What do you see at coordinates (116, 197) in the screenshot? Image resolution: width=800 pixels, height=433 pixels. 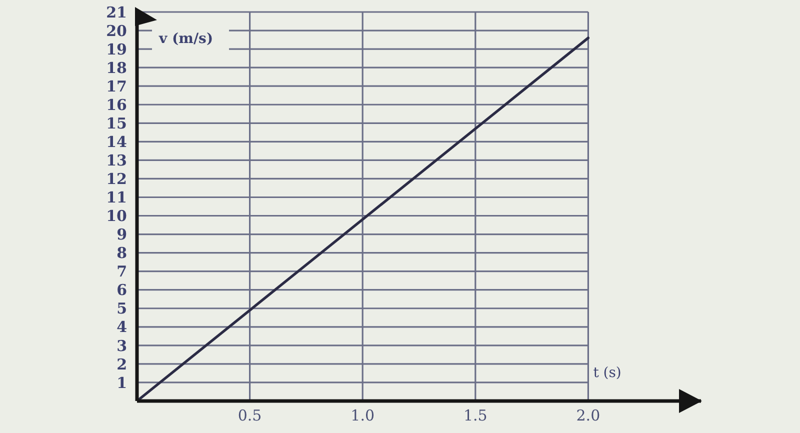 I see `y-tick-label: 11` at bounding box center [116, 197].